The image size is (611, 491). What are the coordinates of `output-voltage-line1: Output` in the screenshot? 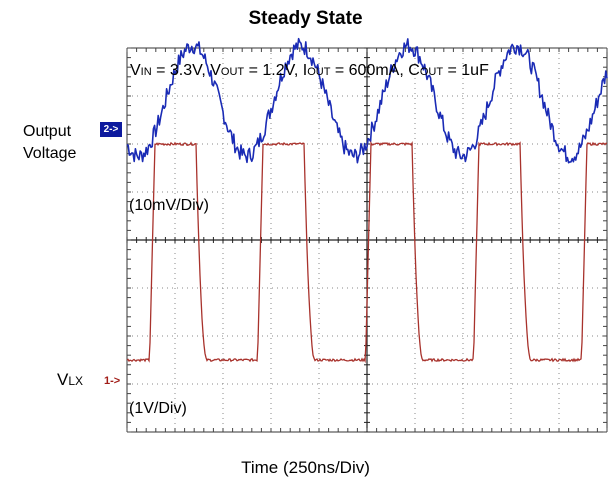 It's located at (47, 131).